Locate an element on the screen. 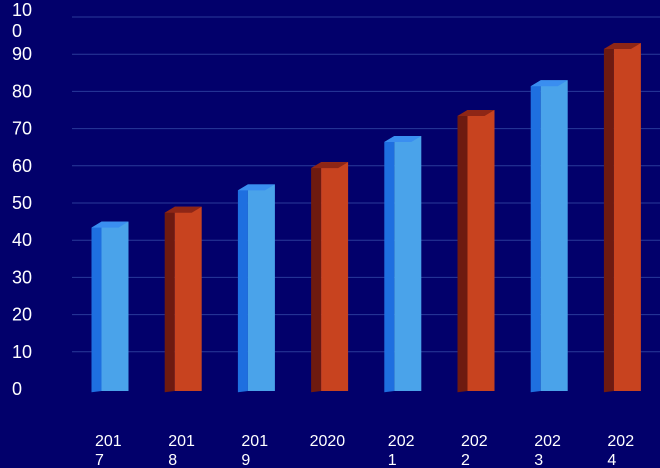  y-tick-label: 0 is located at coordinates (17, 389).